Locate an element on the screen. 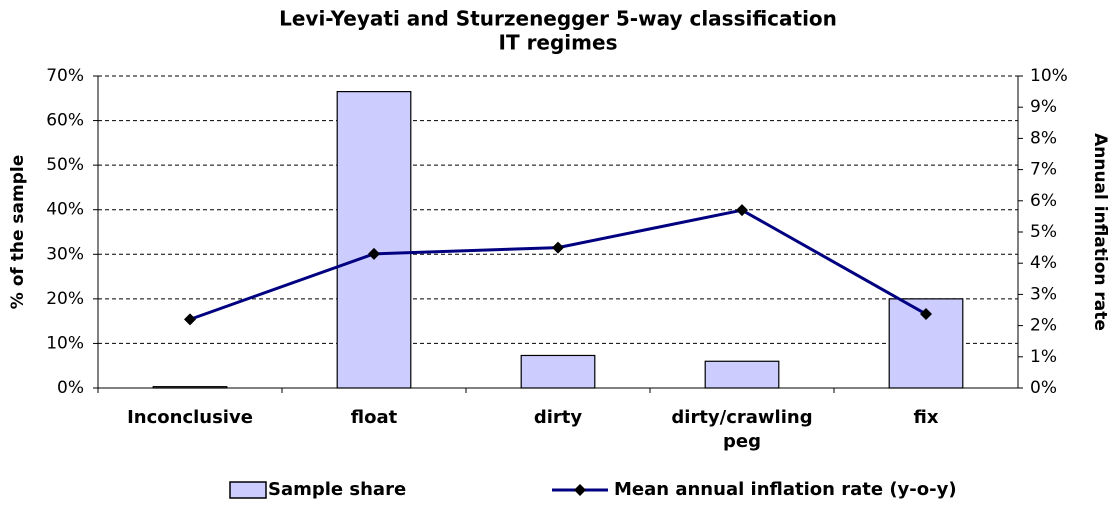 Image resolution: width=1118 pixels, height=507 pixels. line is located at coordinates (558, 264).